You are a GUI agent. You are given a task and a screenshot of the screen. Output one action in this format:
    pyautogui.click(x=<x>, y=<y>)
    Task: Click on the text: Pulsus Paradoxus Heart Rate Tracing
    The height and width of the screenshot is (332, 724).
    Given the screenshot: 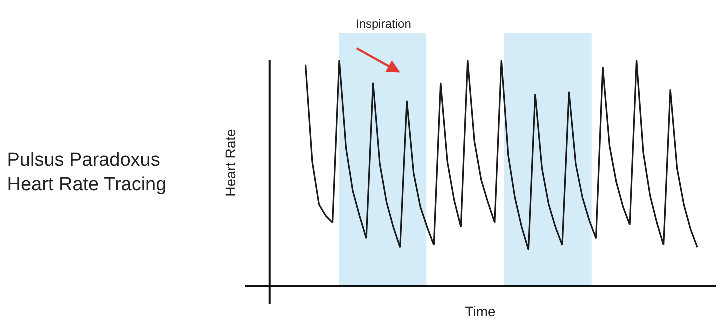 What is the action you would take?
    pyautogui.click(x=87, y=173)
    